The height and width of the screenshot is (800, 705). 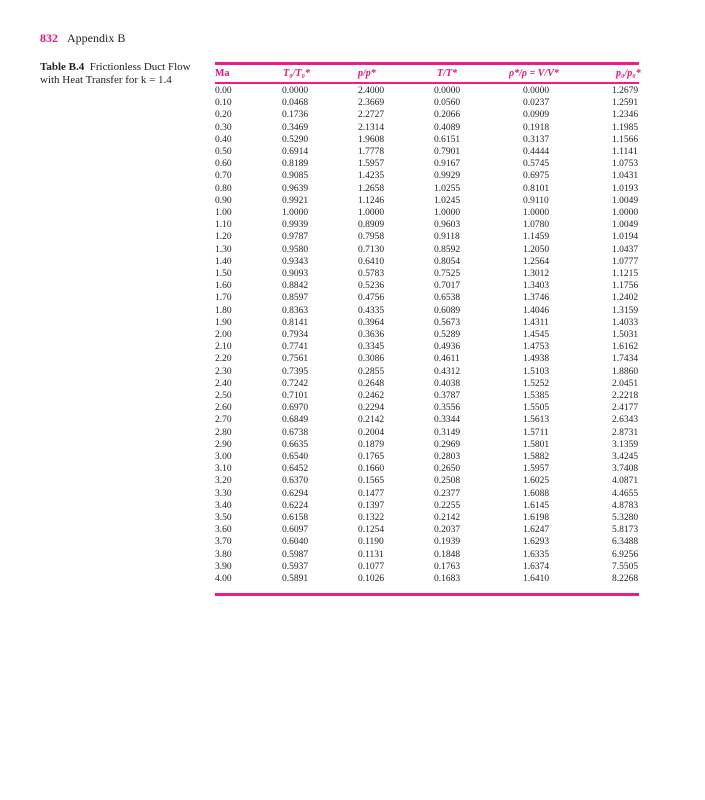 I want to click on cell-p0-ratio: 1.6162, so click(x=625, y=347).